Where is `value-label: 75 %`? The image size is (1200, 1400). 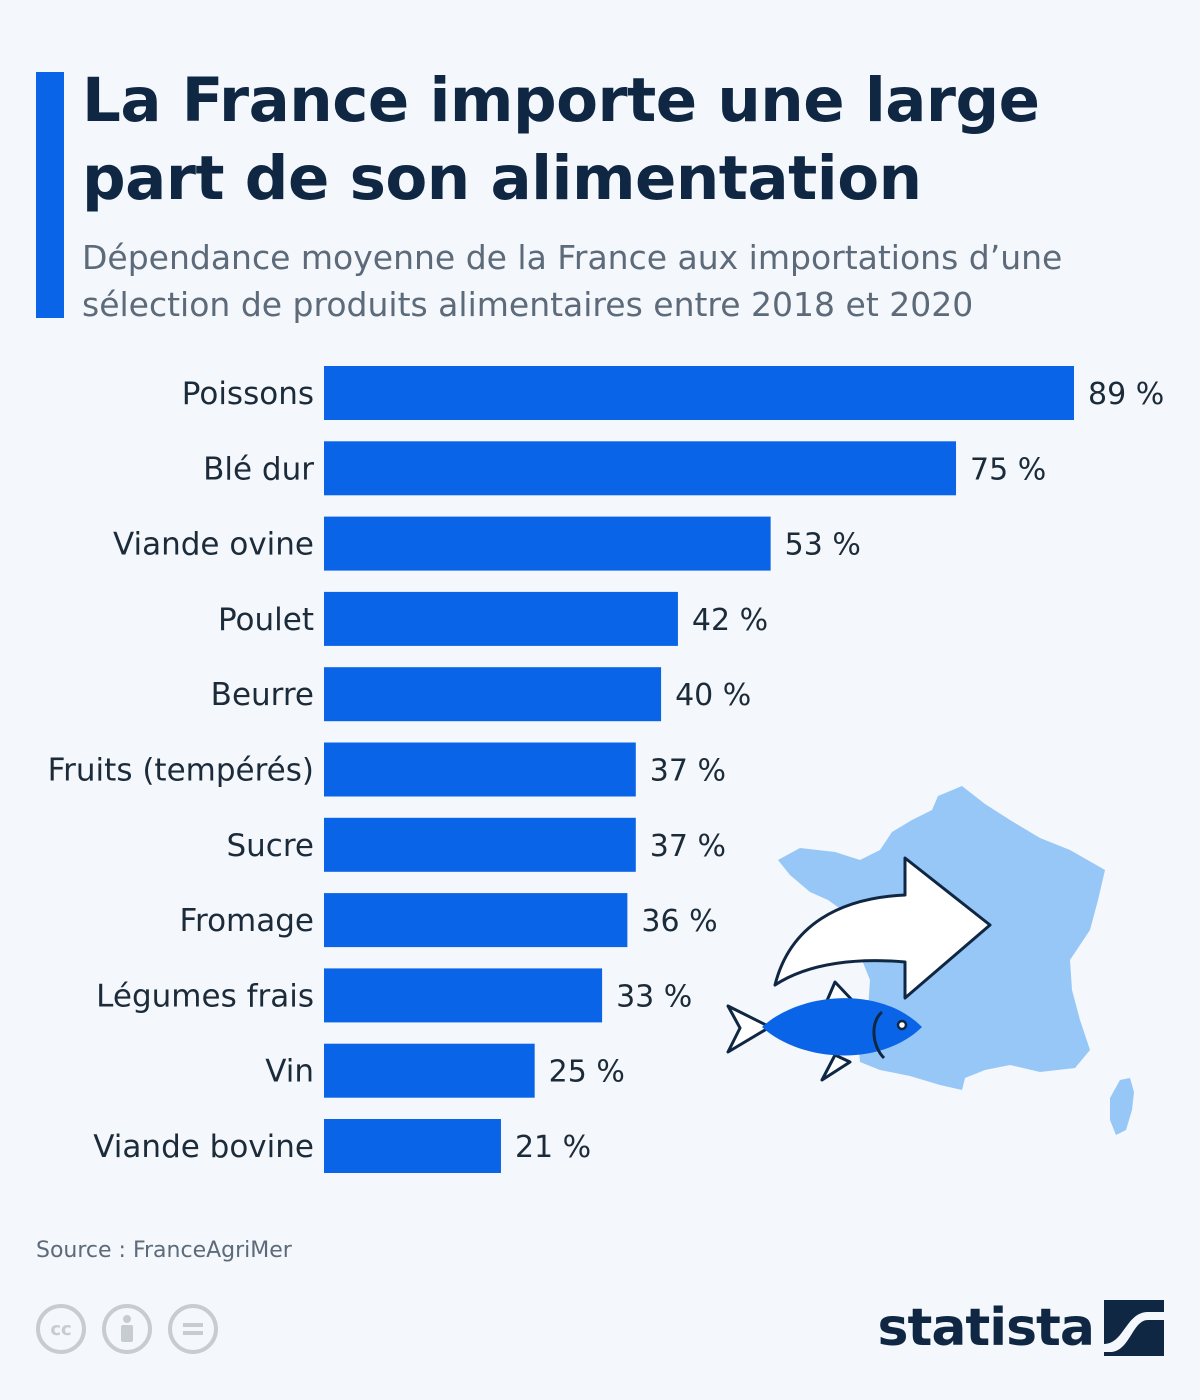 value-label: 75 % is located at coordinates (1008, 469).